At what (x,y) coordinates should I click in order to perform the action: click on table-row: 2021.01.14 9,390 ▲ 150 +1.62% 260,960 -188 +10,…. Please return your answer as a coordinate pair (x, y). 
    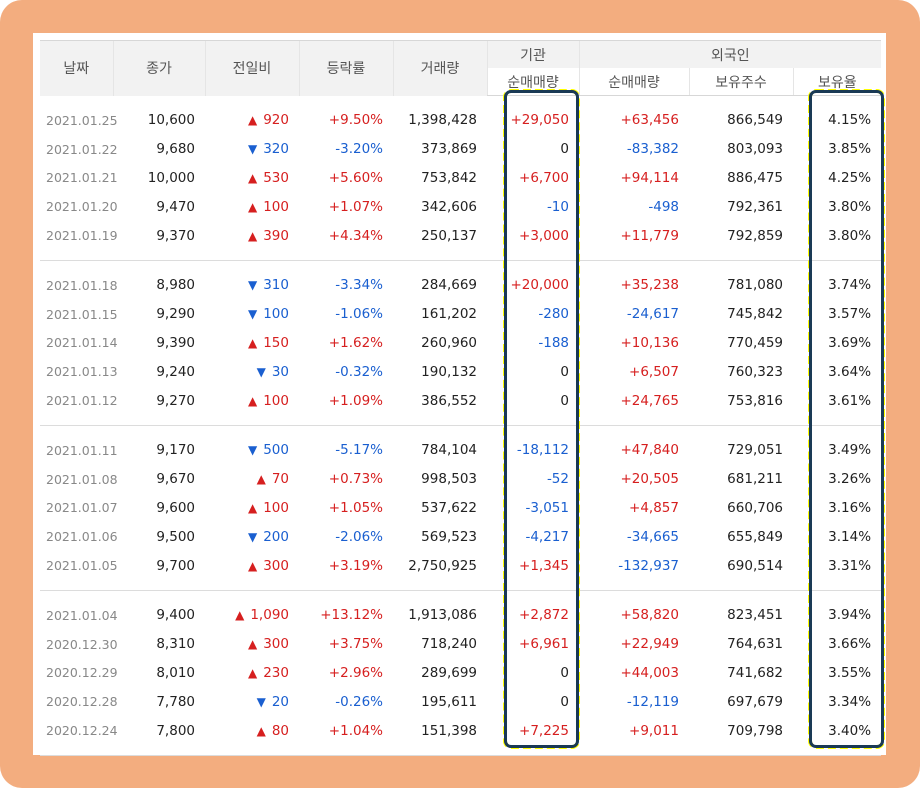
    Looking at the image, I should click on (460, 343).